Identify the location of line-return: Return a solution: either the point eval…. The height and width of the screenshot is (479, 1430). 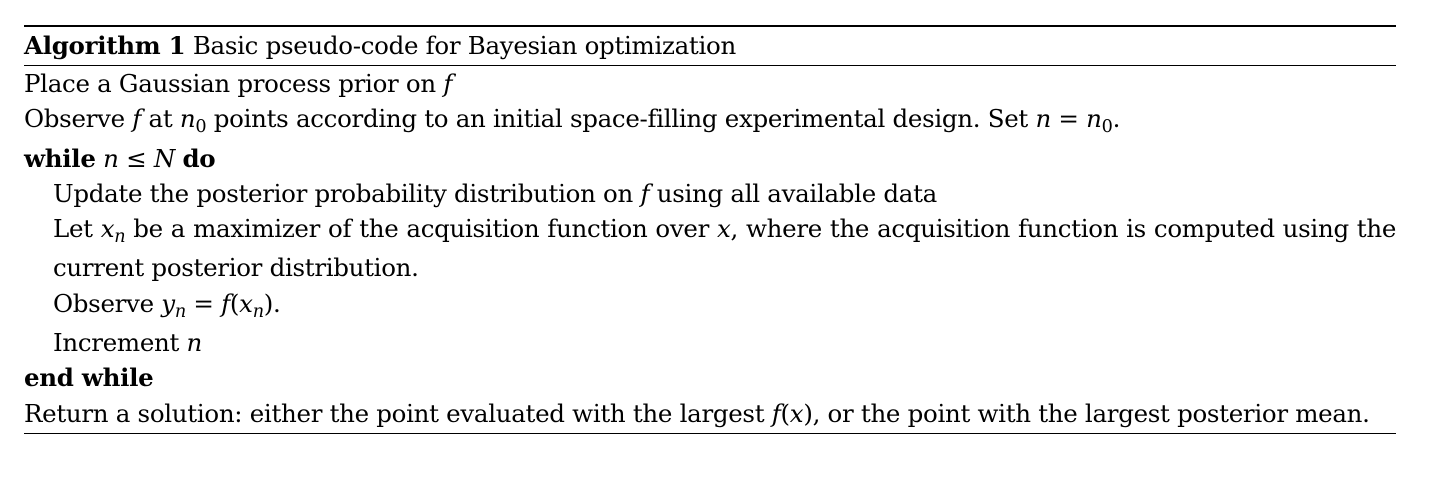
(710, 413).